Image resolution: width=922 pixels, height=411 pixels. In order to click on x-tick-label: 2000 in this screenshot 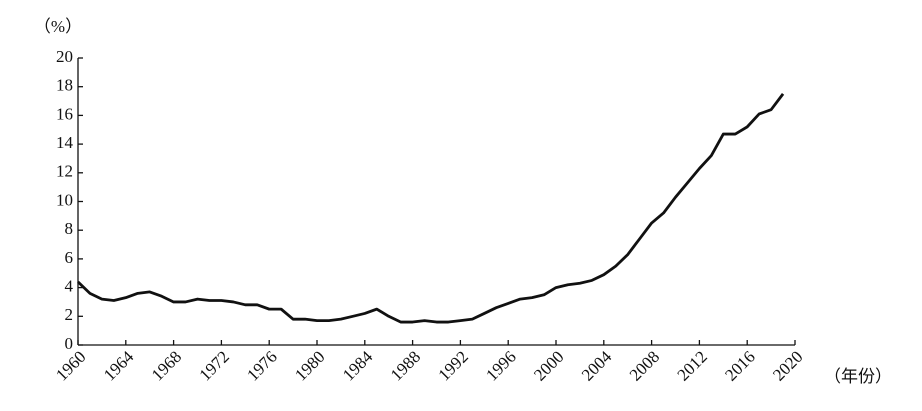, I will do `click(548, 365)`.